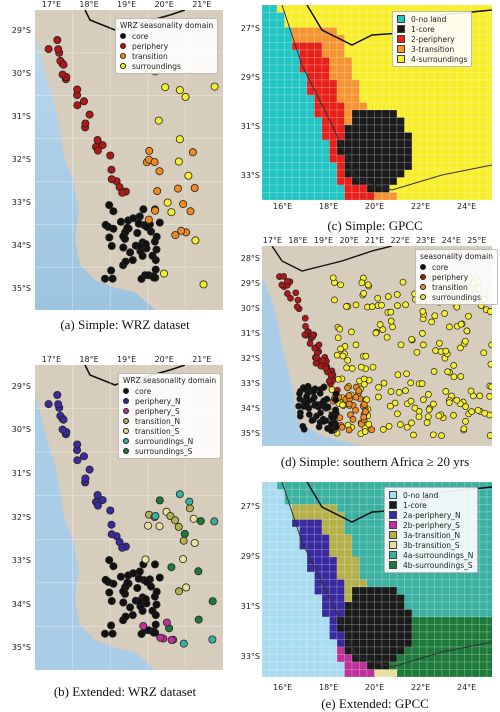 The width and height of the screenshot is (500, 712). Describe the element at coordinates (423, 29) in the screenshot. I see `legend-label: 1-core` at that location.